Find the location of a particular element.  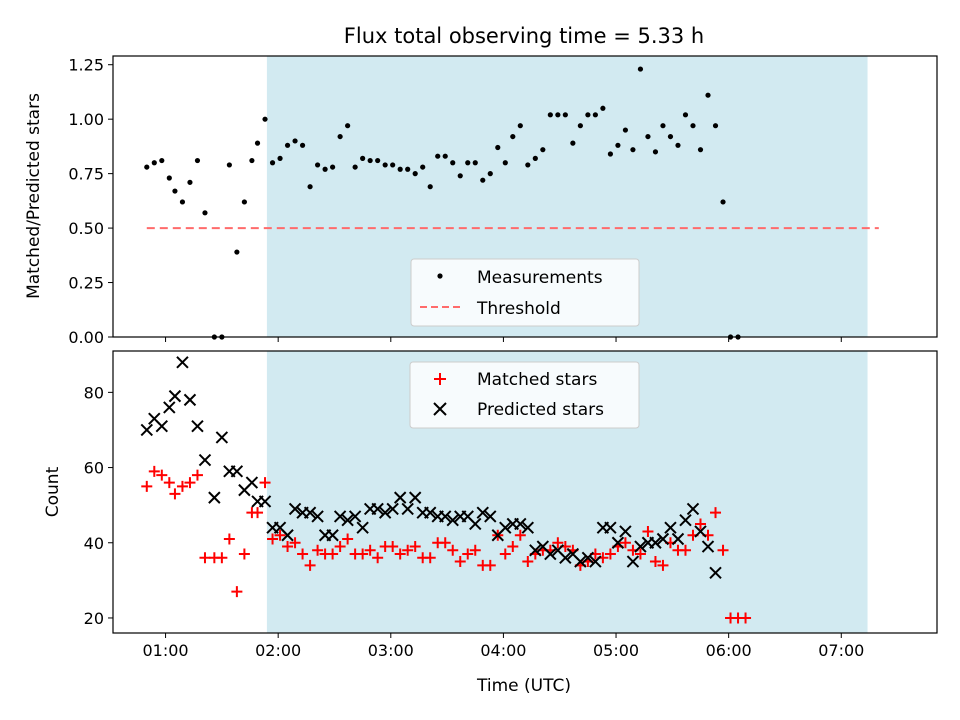

bottom-y-tick-label: 60 is located at coordinates (94, 468).